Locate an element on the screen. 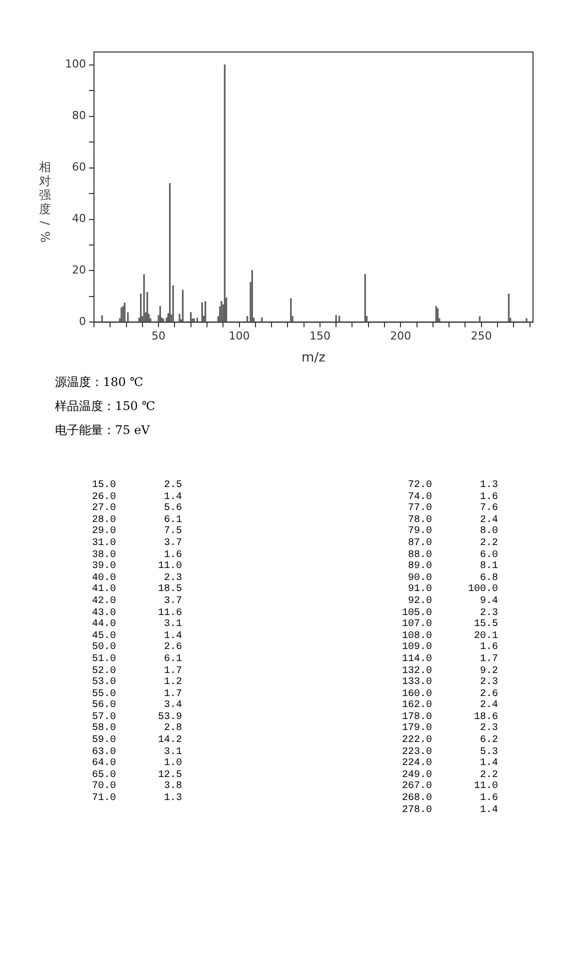 This screenshot has height=977, width=570. text: 42.0 3.7 is located at coordinates (137, 602).